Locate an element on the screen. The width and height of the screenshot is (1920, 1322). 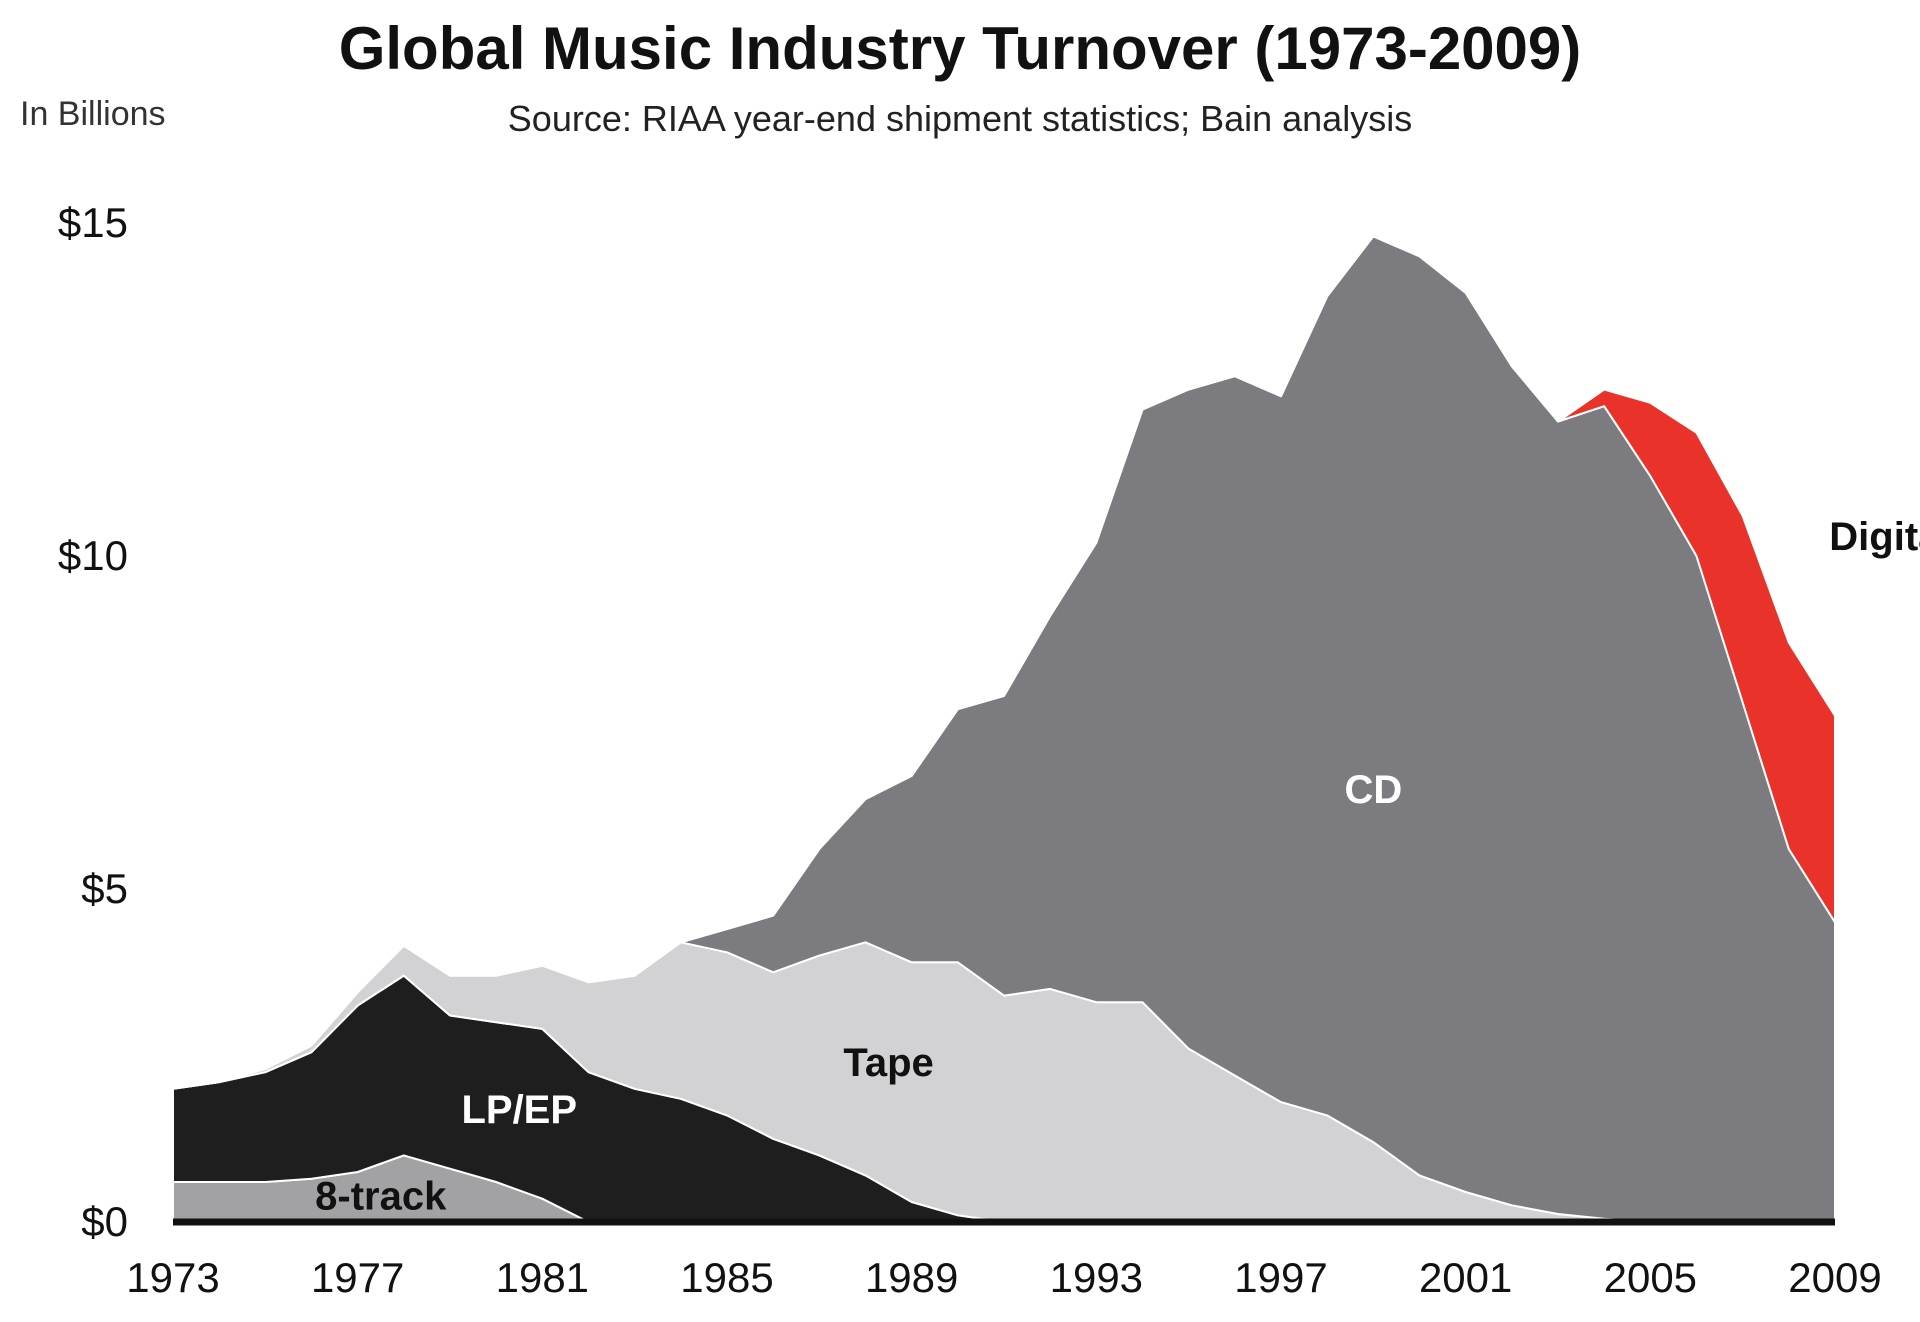
series-label-digital: Digital is located at coordinates (1874, 537).